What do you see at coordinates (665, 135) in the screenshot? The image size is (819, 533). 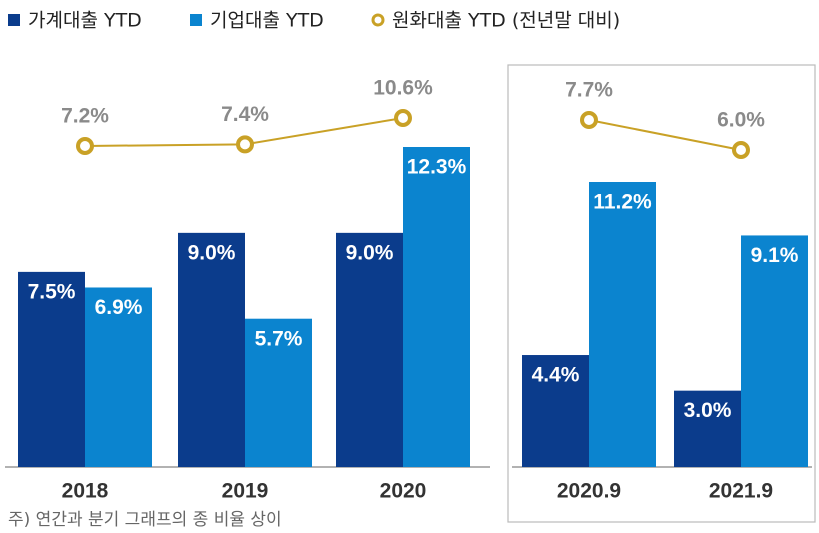 I see `line` at bounding box center [665, 135].